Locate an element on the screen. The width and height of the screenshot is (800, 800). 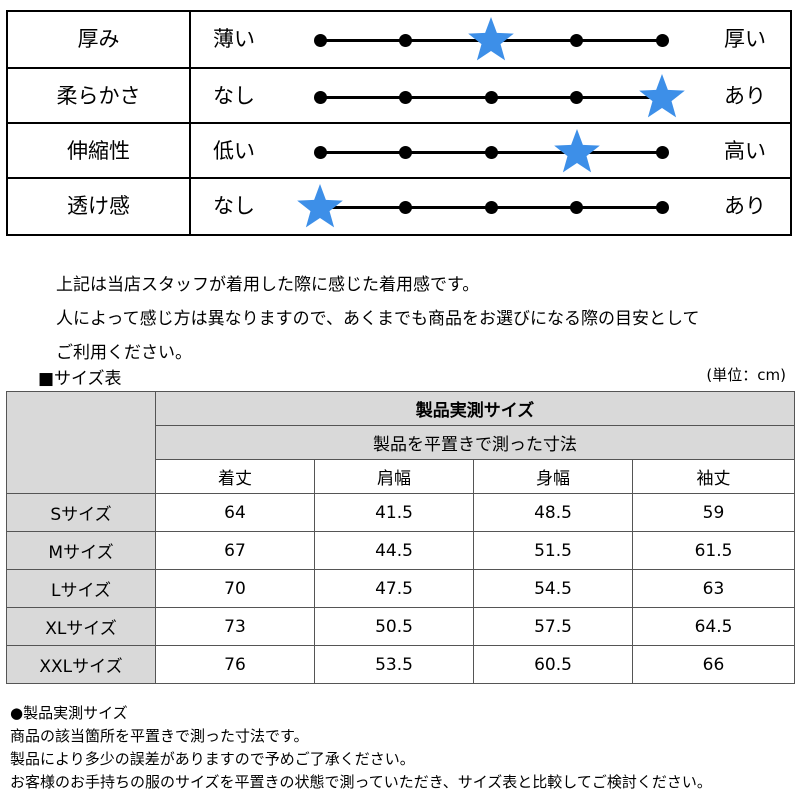
cell: 57.5 is located at coordinates (553, 627).